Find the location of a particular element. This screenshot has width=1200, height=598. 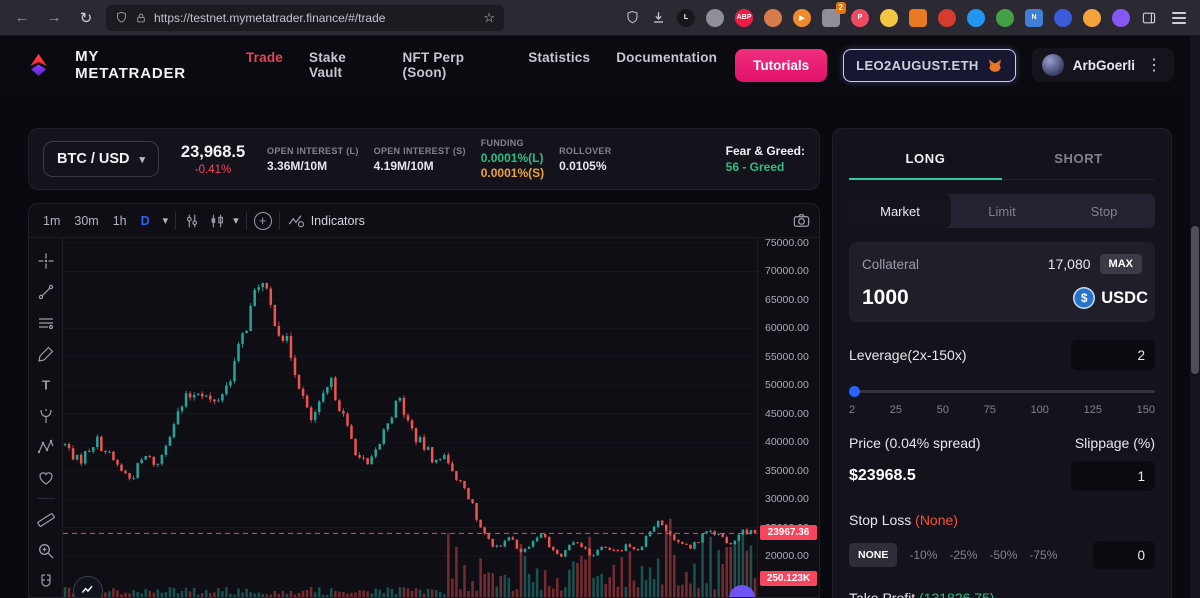

network-icon is located at coordinates (1052, 65).